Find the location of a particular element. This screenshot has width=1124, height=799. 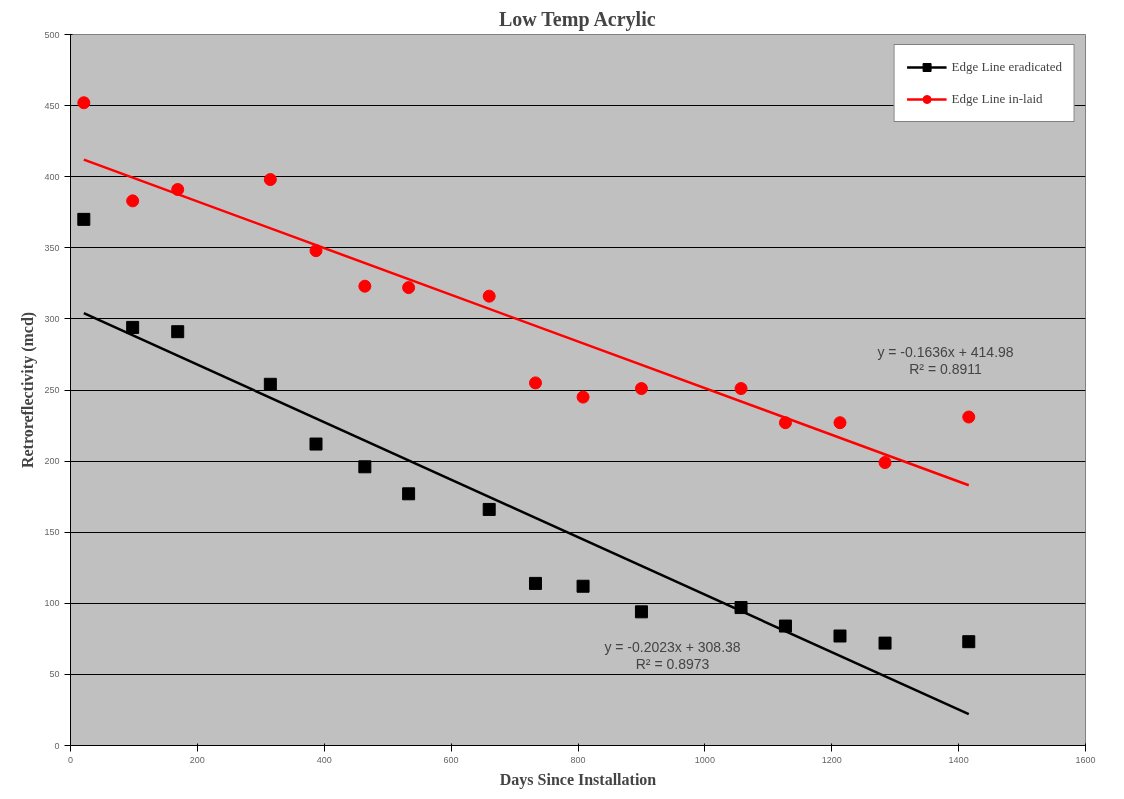

y-axis-title: Retroreflectivity (mcd) is located at coordinates (28, 390).